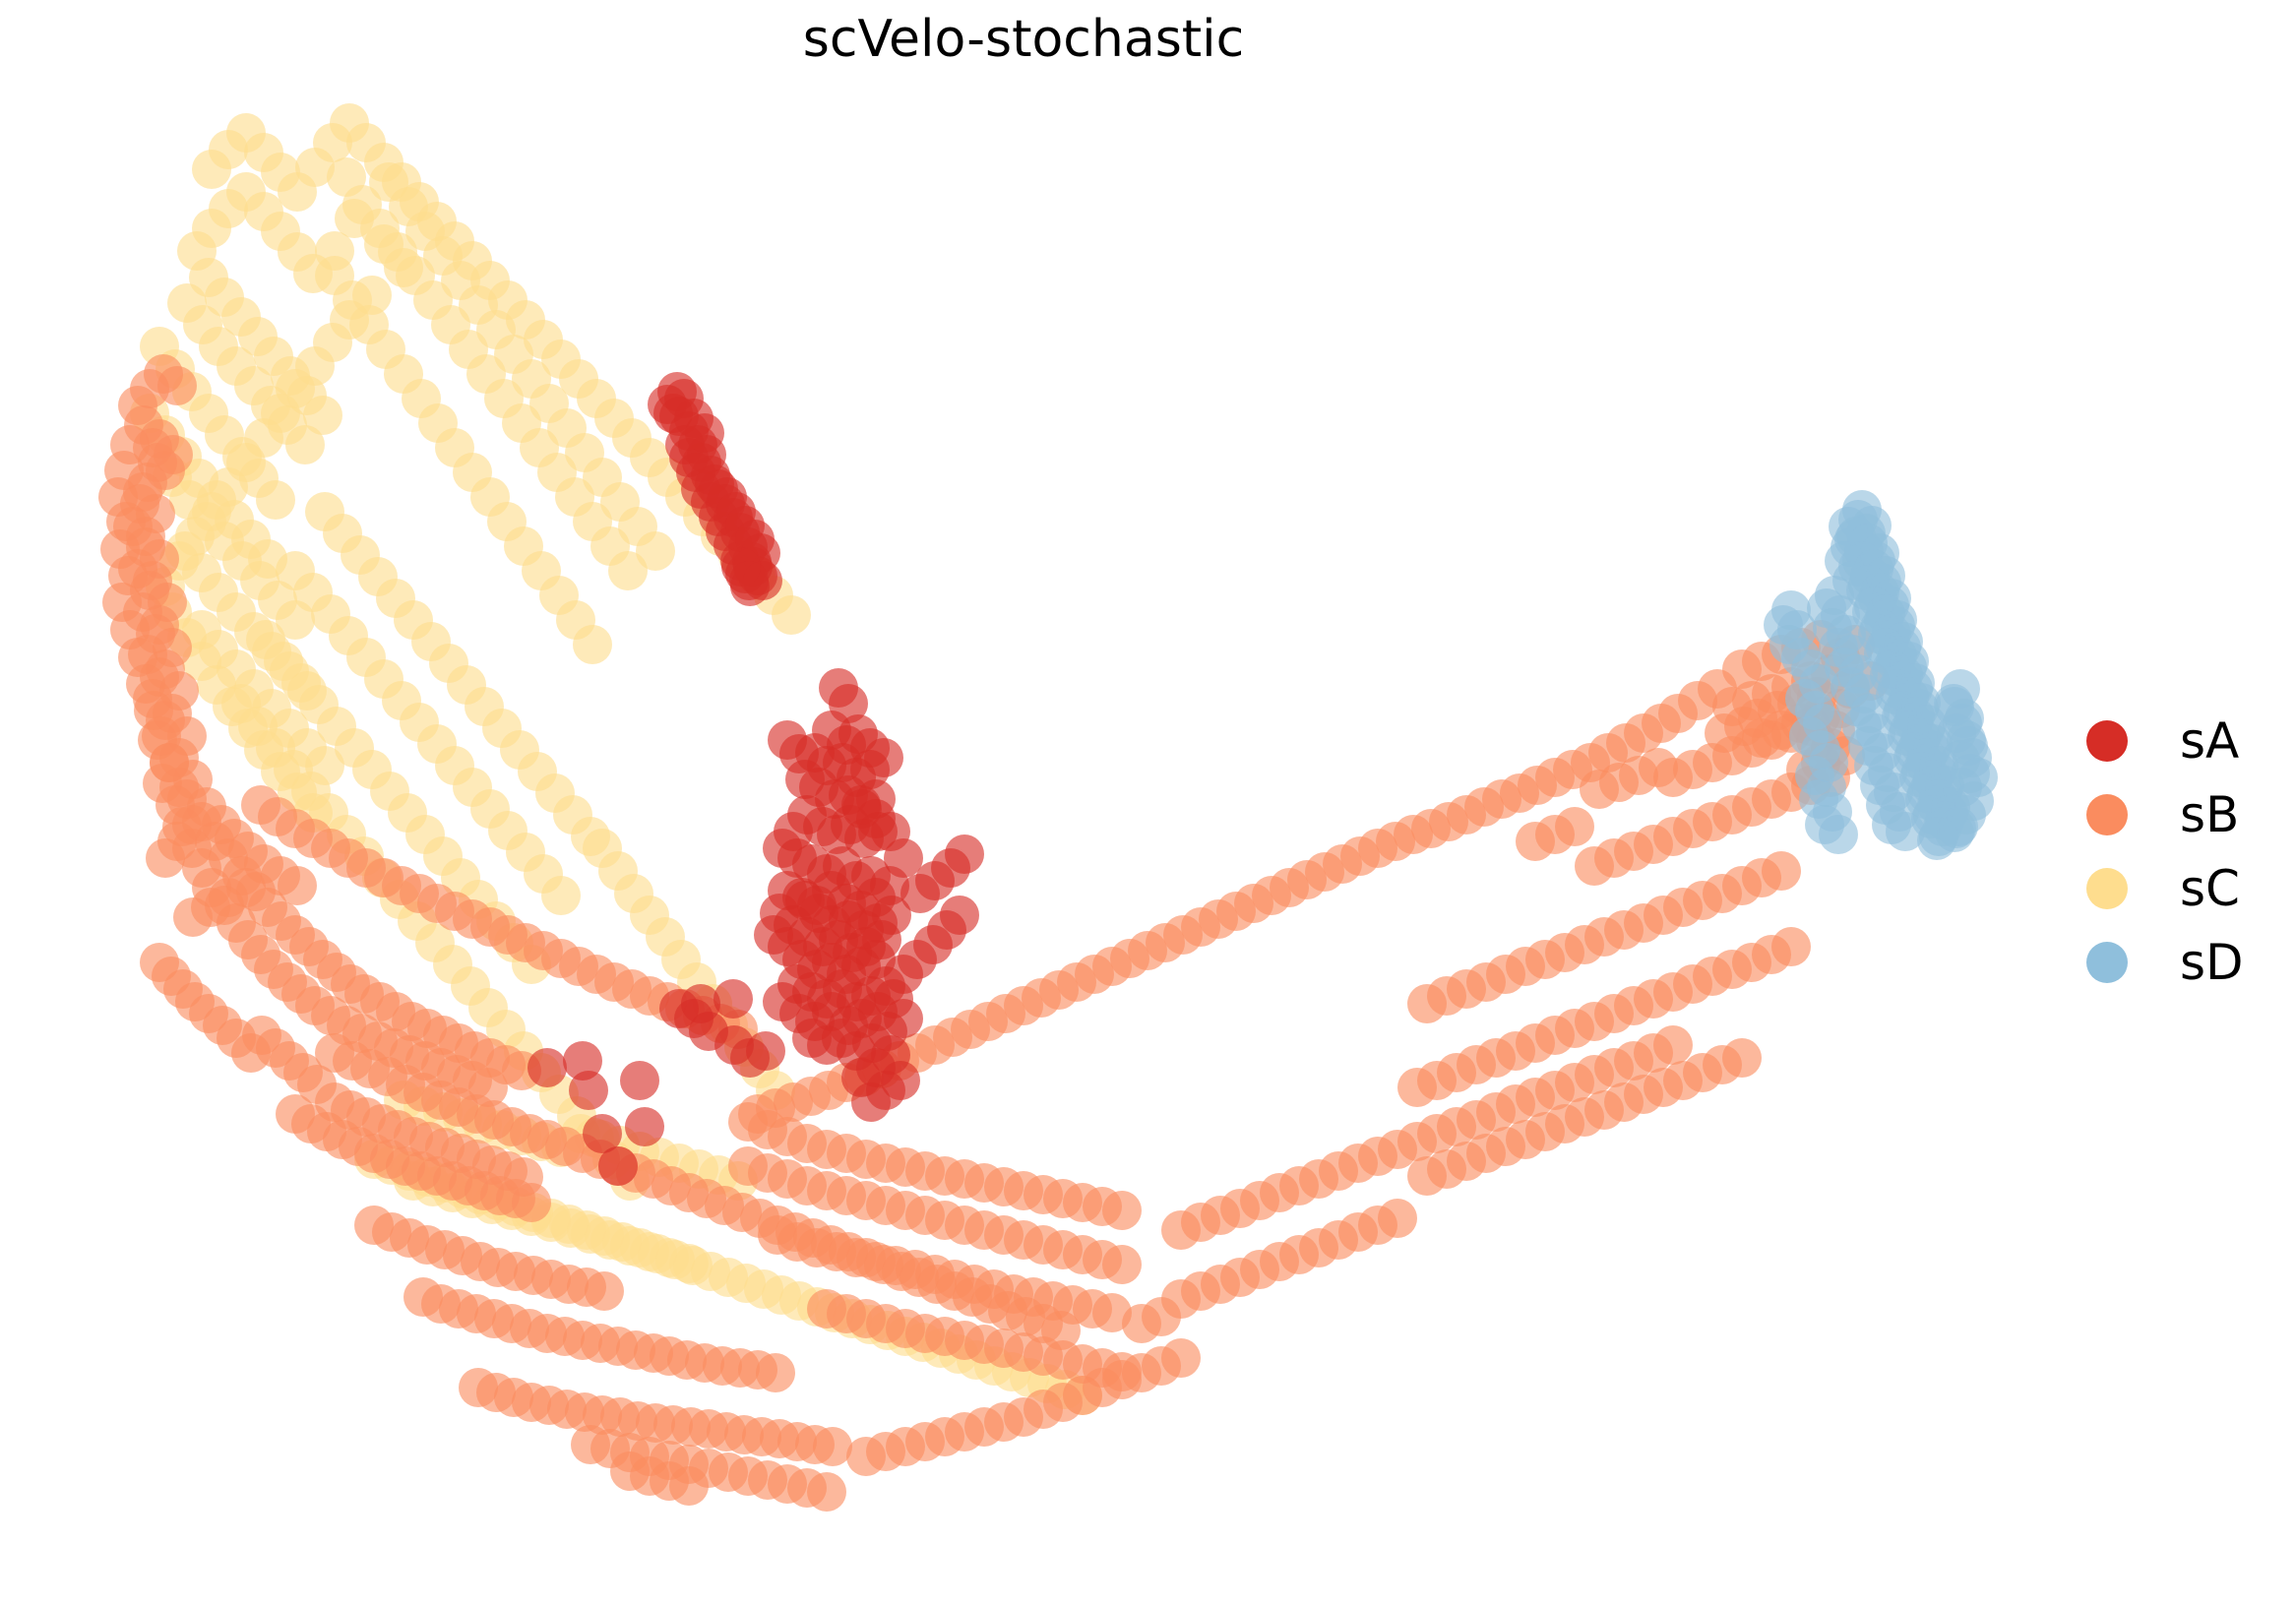 The image size is (2296, 1607). What do you see at coordinates (1881, 675) in the screenshot?
I see `series-sD` at bounding box center [1881, 675].